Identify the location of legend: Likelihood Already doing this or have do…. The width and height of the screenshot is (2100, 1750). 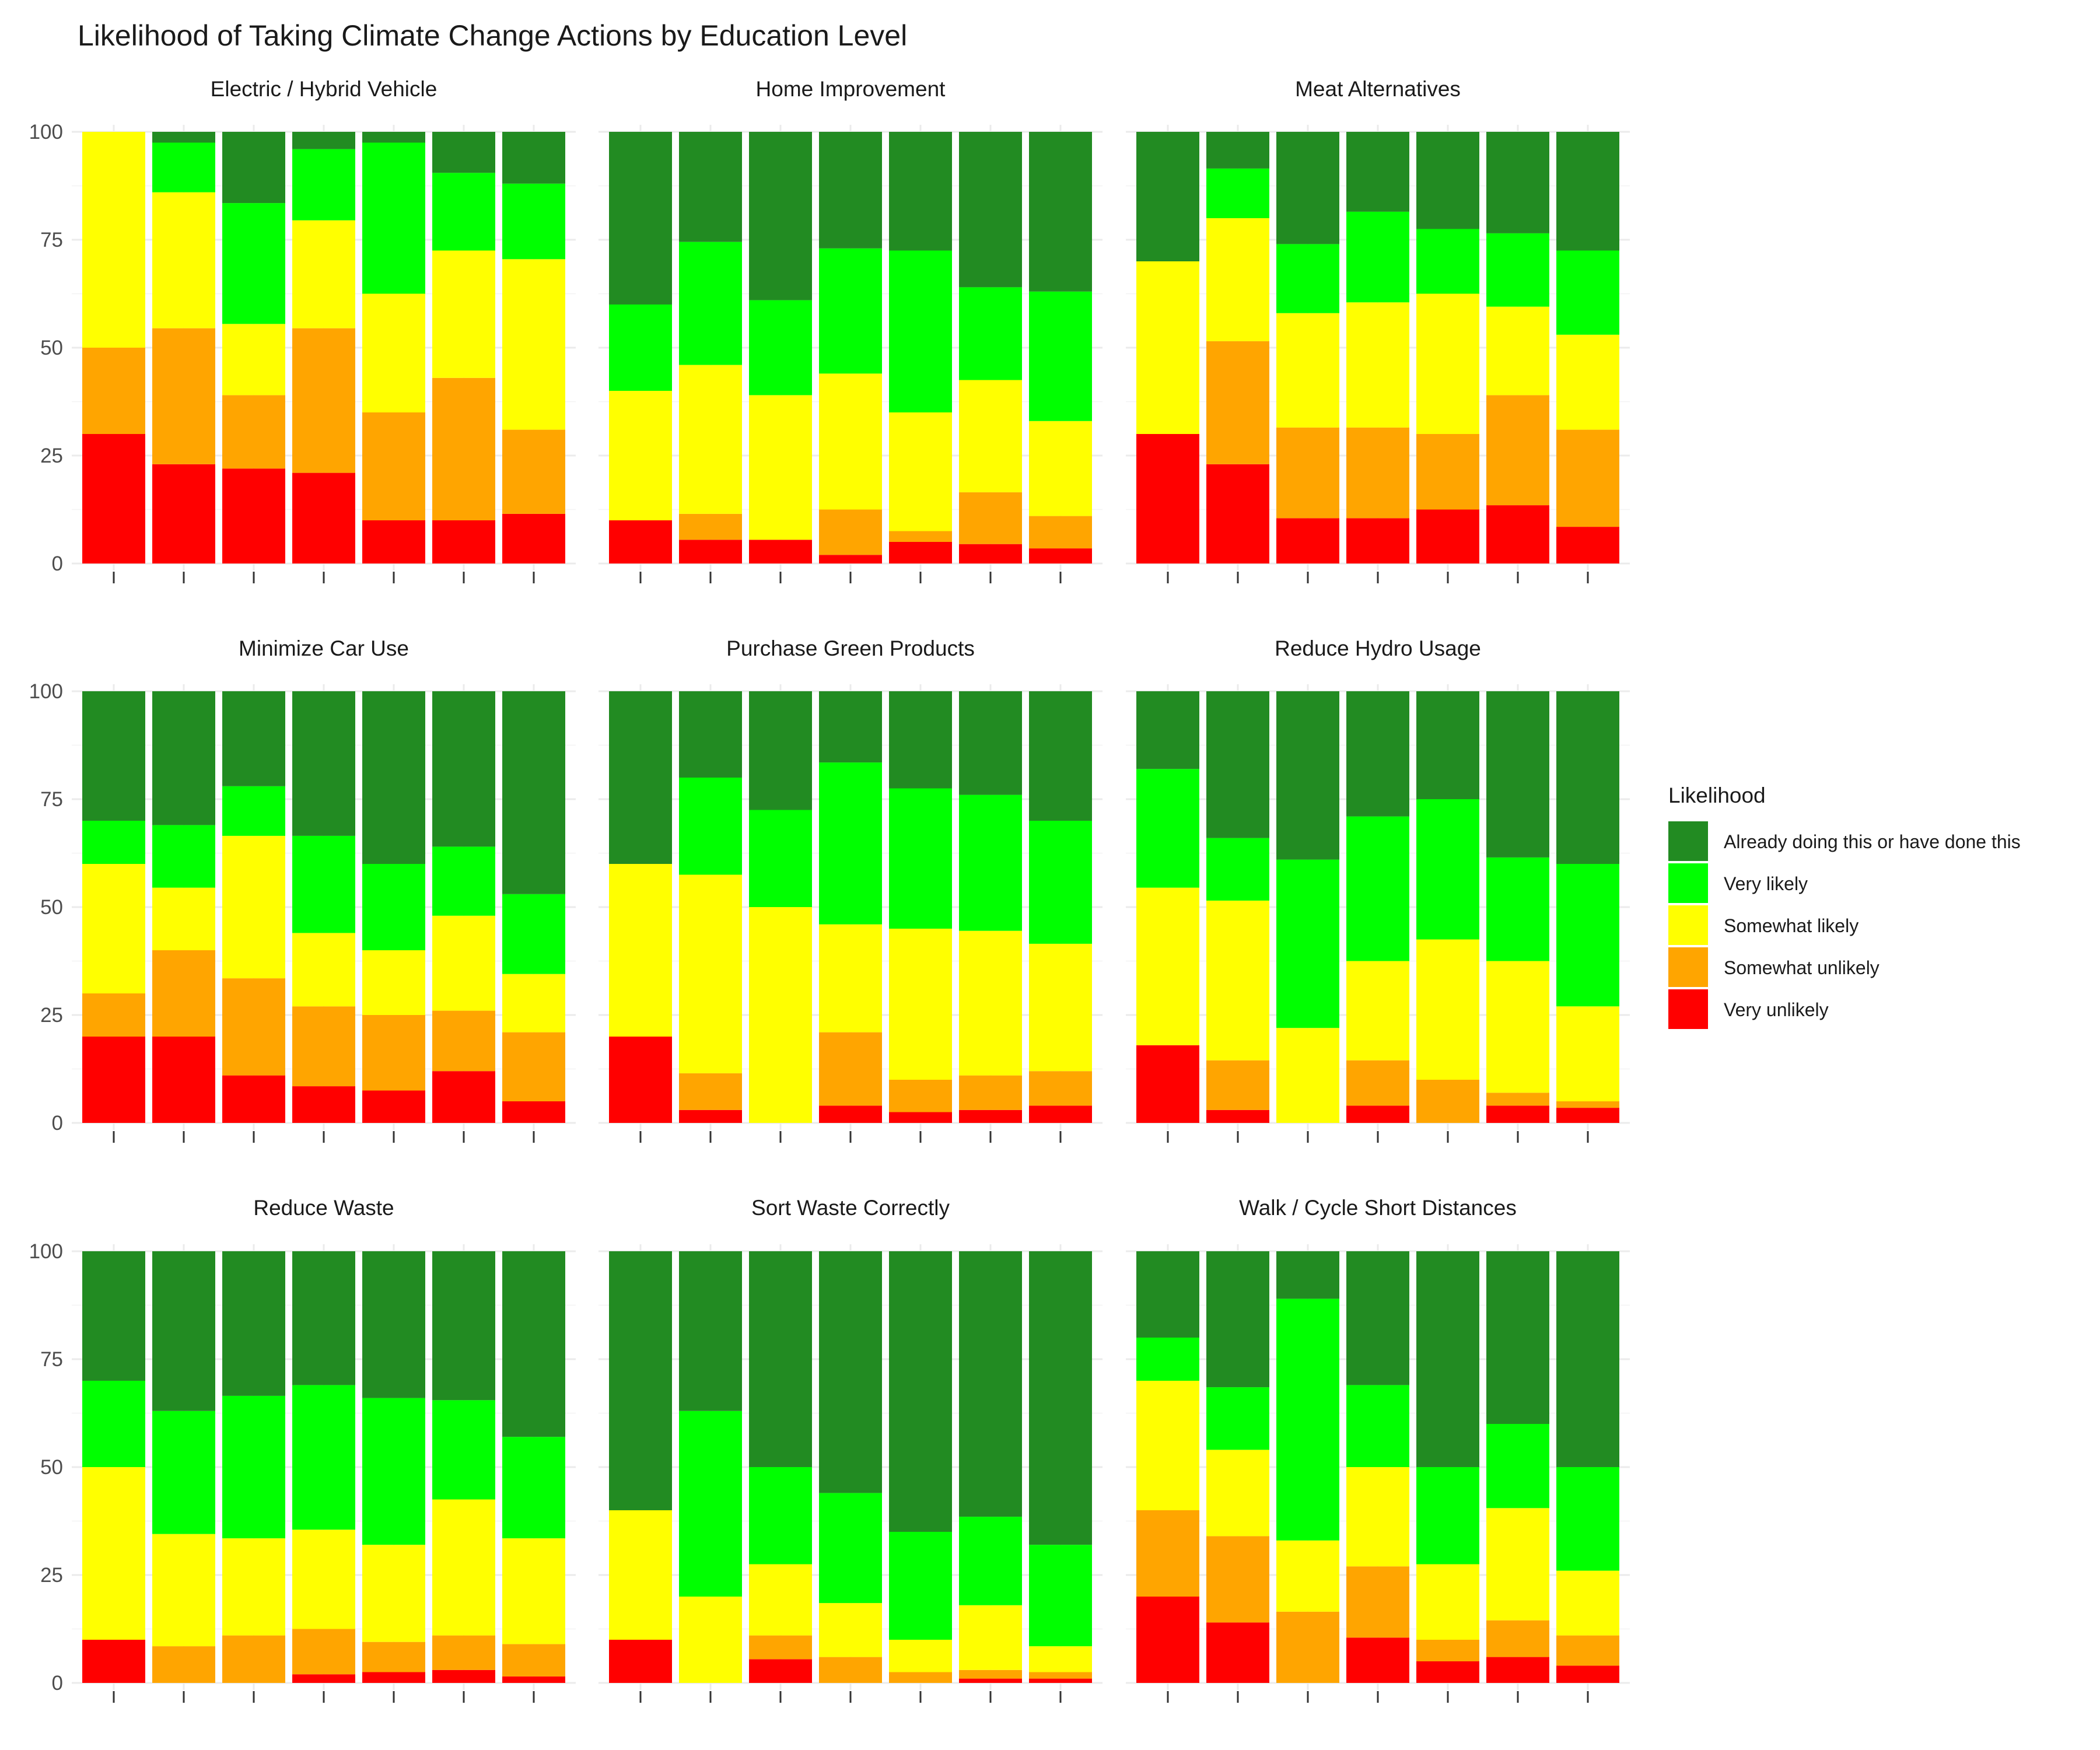
(1845, 906).